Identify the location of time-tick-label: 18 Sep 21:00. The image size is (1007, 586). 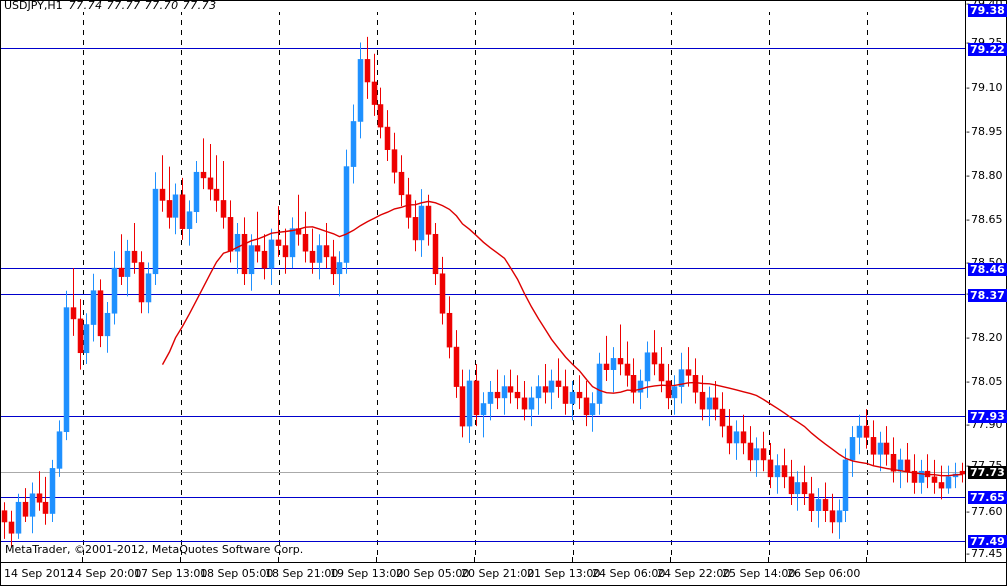
(302, 573).